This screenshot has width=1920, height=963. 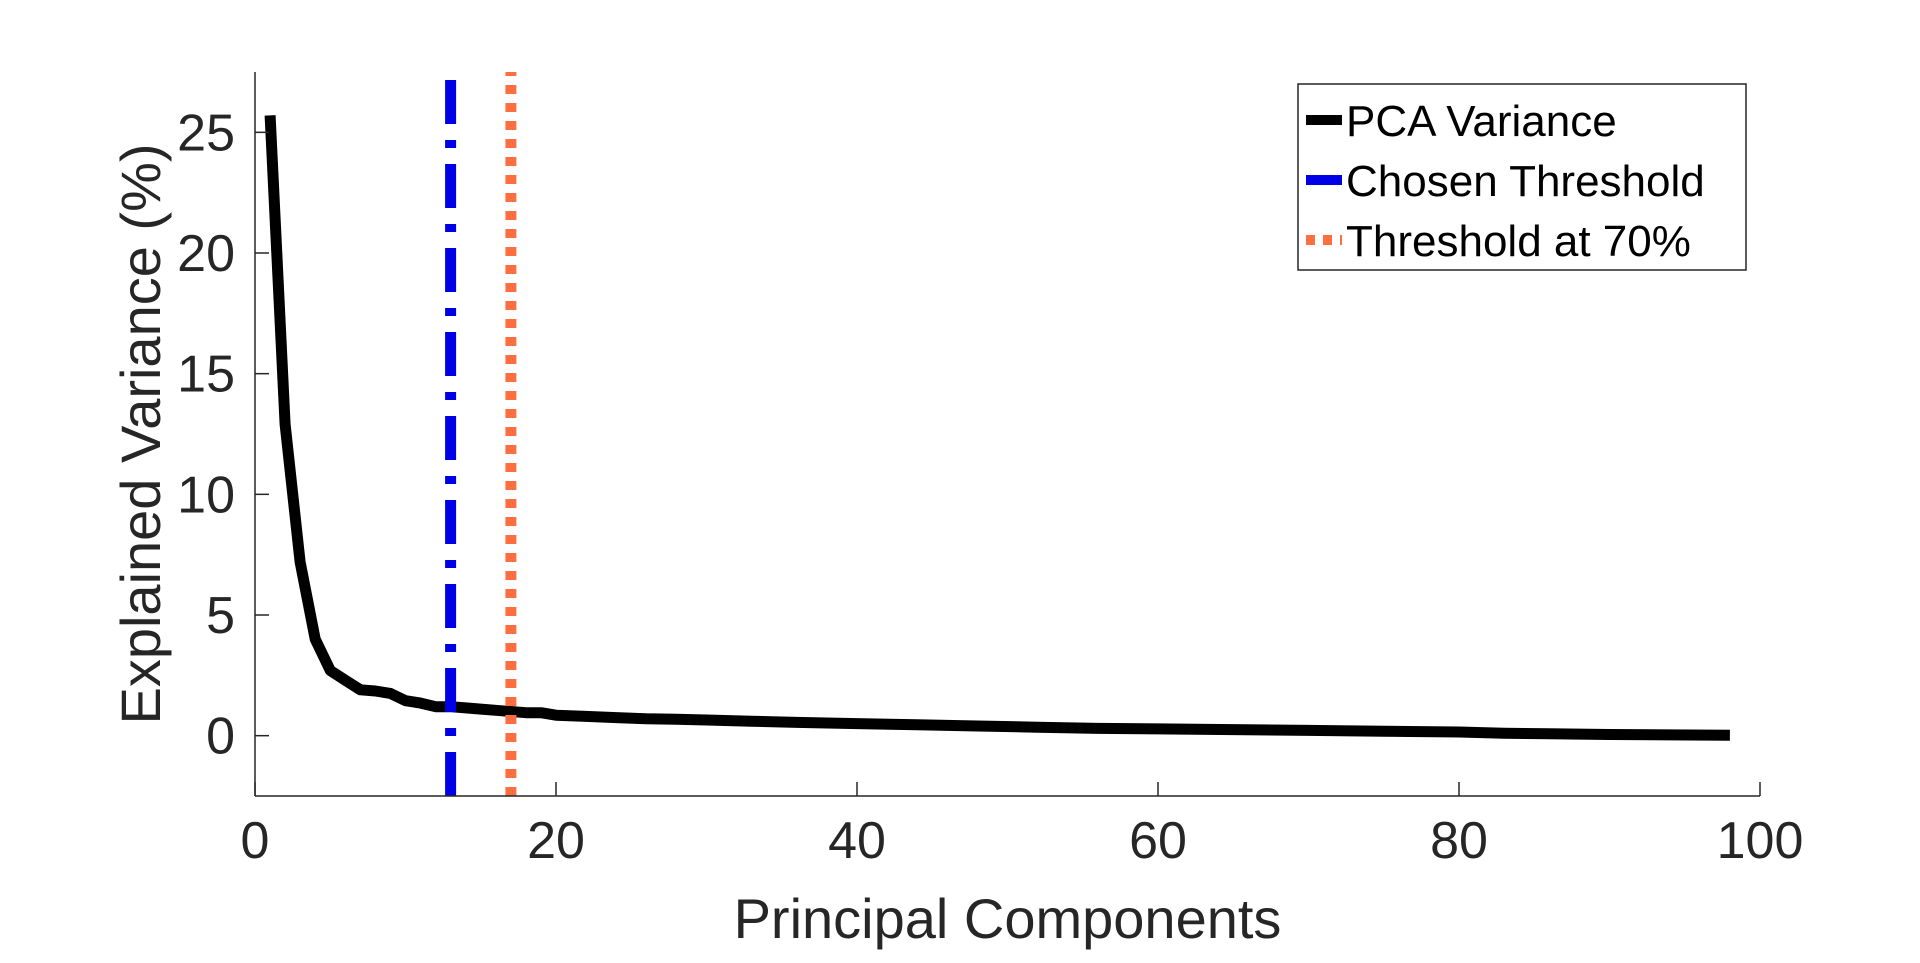 I want to click on y-tick-label: 15, so click(x=206, y=375).